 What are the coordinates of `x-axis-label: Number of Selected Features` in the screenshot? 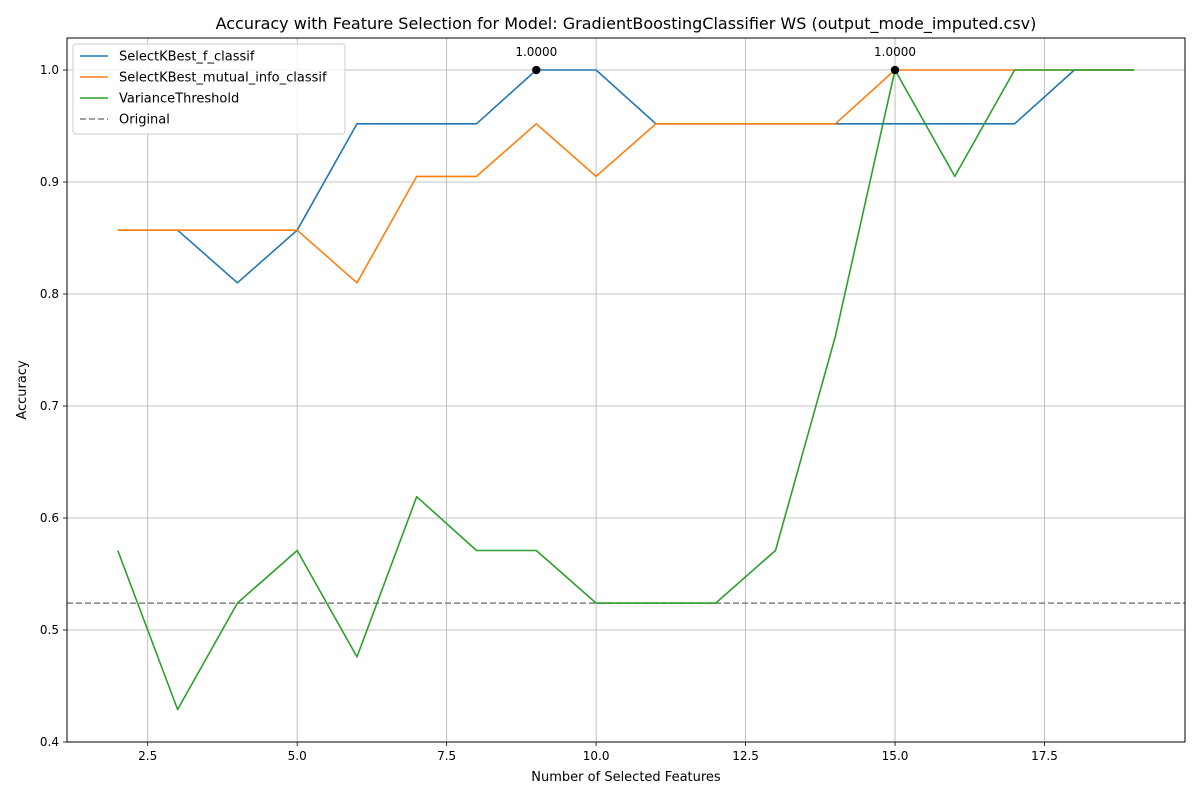 It's located at (626, 777).